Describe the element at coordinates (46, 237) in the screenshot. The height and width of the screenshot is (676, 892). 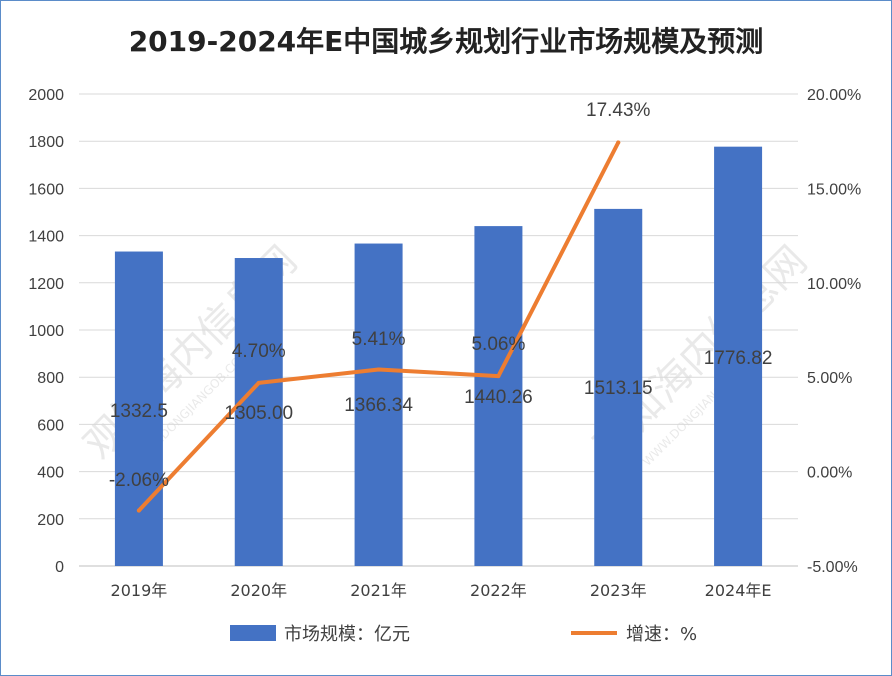
I see `left-tick-label: 1400` at that location.